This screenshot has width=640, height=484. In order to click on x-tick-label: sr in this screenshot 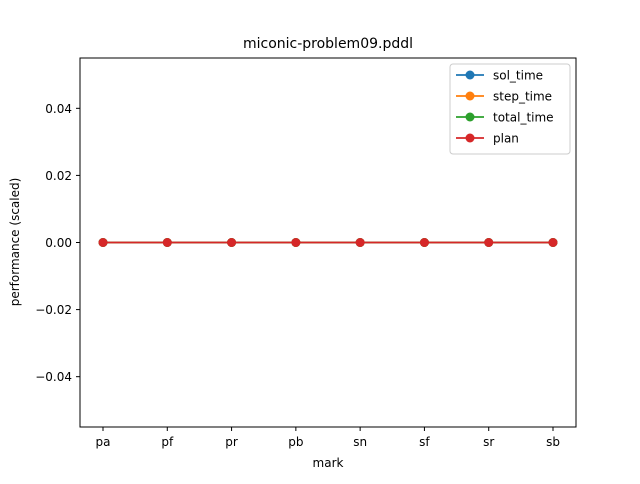, I will do `click(488, 442)`.